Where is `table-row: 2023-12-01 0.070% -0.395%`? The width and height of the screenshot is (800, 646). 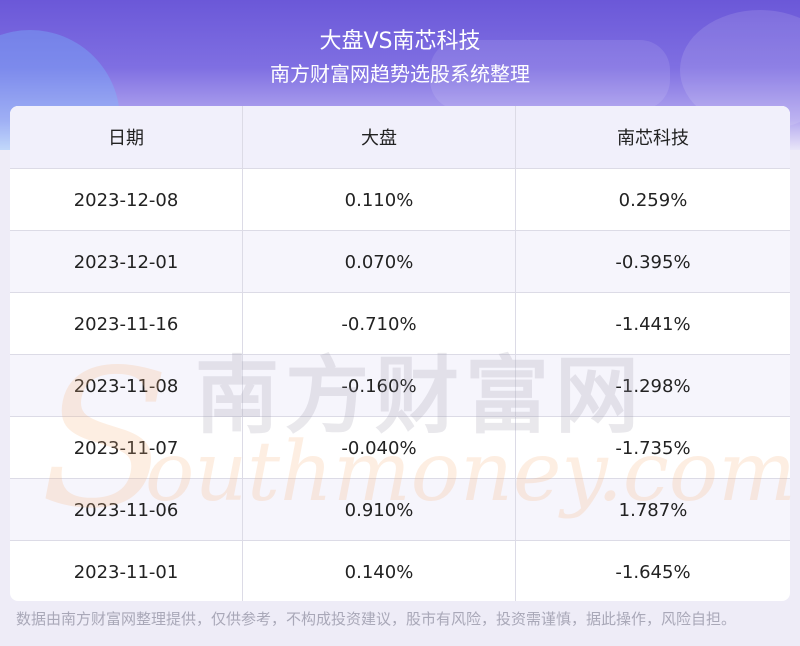
table-row: 2023-12-01 0.070% -0.395% is located at coordinates (400, 261).